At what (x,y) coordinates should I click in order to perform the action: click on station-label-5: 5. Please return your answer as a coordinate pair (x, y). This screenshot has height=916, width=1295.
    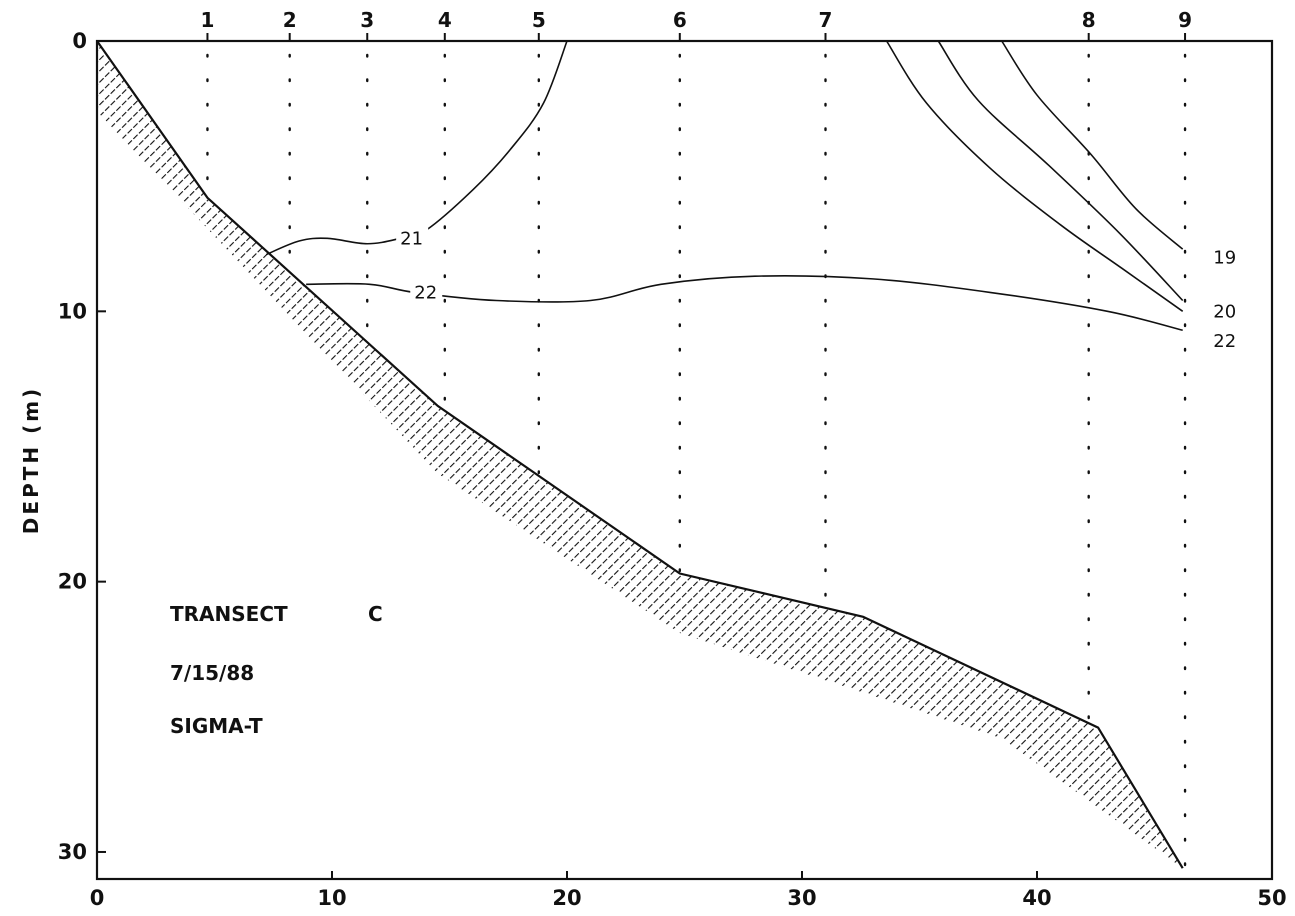
    Looking at the image, I should click on (539, 20).